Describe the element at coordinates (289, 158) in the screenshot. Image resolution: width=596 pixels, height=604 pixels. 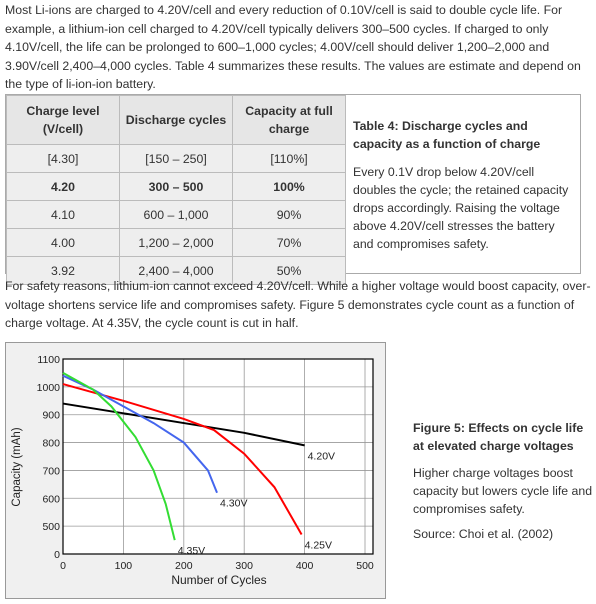
I see `table-cell: [110%]` at that location.